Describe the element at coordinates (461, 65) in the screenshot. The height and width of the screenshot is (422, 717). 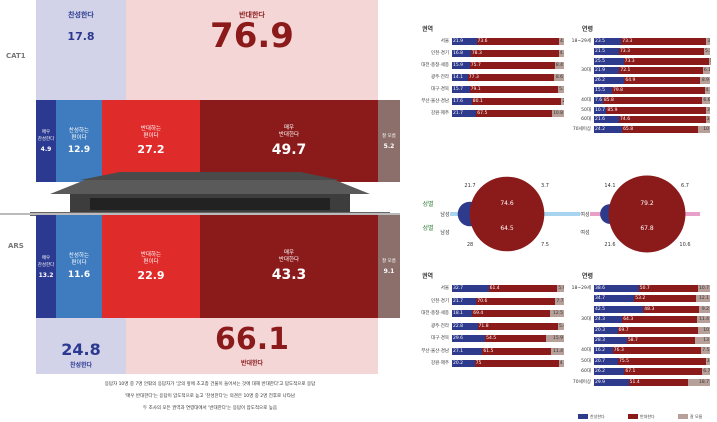
I see `bar-segment: 15.9` at that location.